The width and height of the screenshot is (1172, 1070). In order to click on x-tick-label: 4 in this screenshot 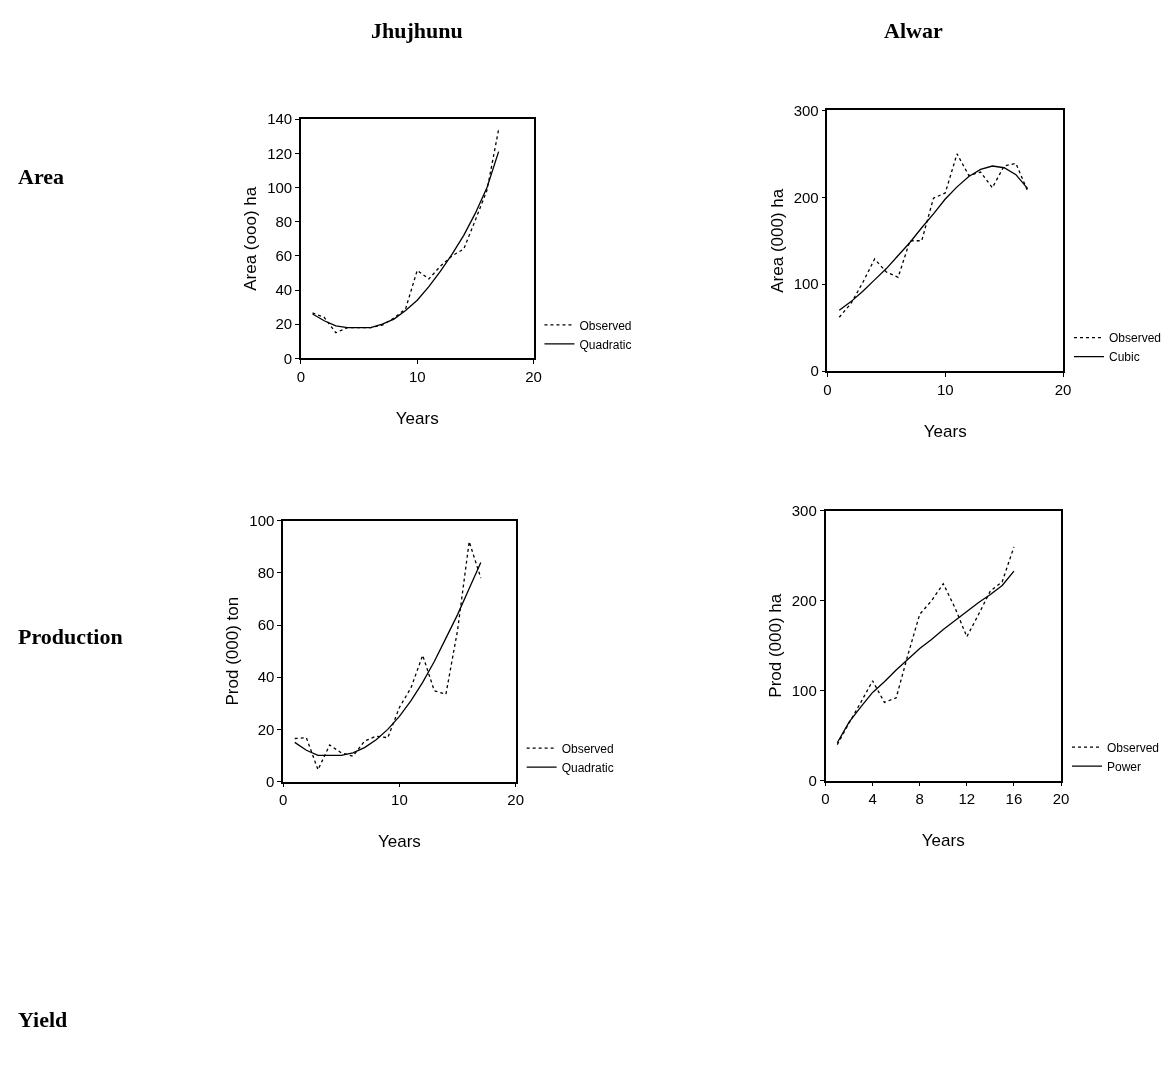, I will do `click(872, 799)`.